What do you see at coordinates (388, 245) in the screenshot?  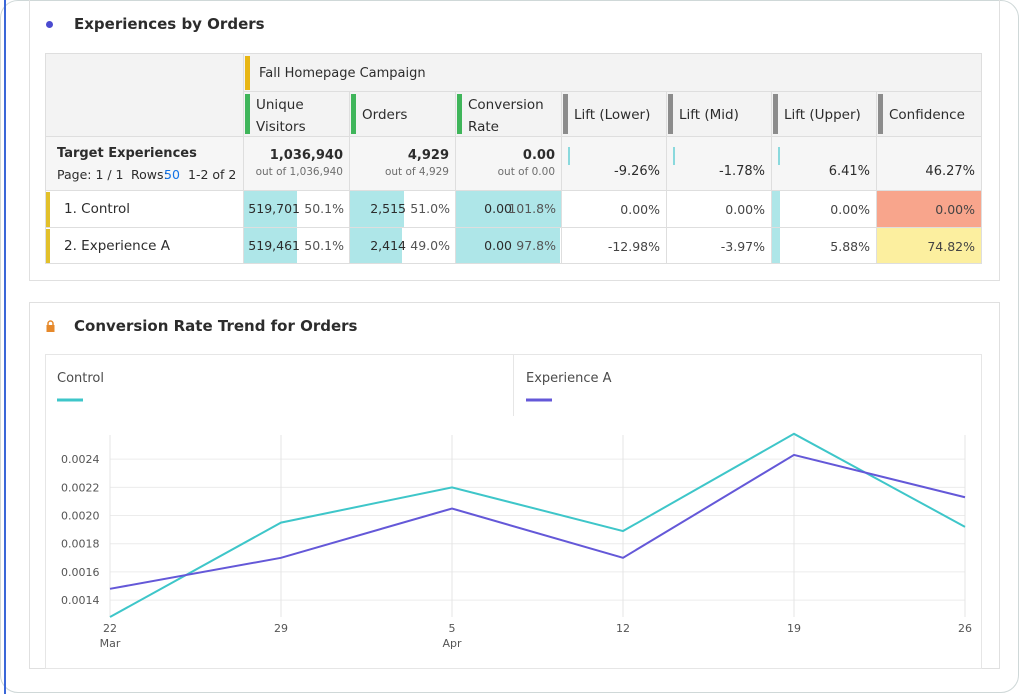 I see `cell-value: 2,414` at bounding box center [388, 245].